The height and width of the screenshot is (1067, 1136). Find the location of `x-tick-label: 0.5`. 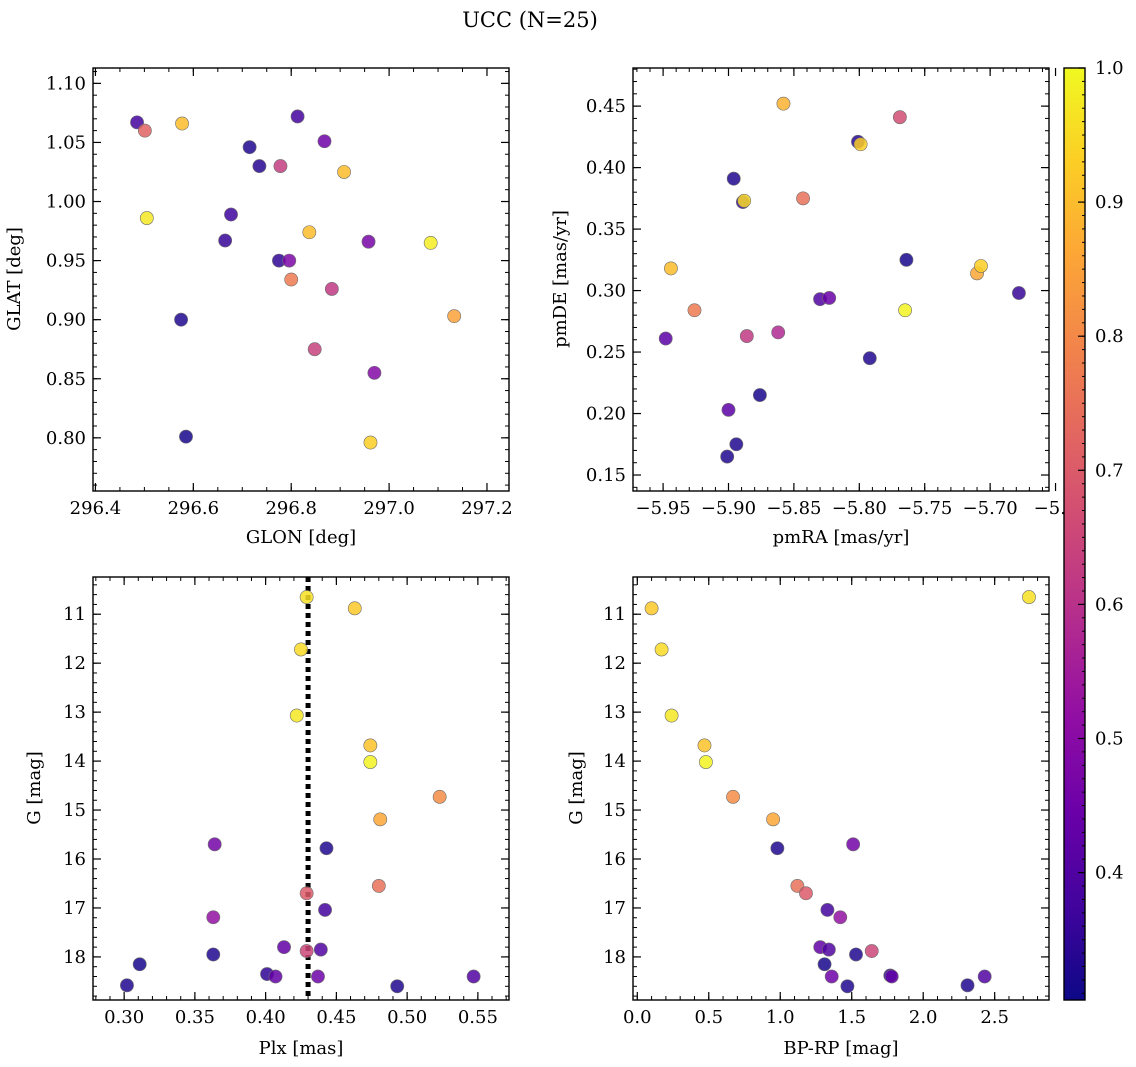

x-tick-label: 0.5 is located at coordinates (708, 1017).